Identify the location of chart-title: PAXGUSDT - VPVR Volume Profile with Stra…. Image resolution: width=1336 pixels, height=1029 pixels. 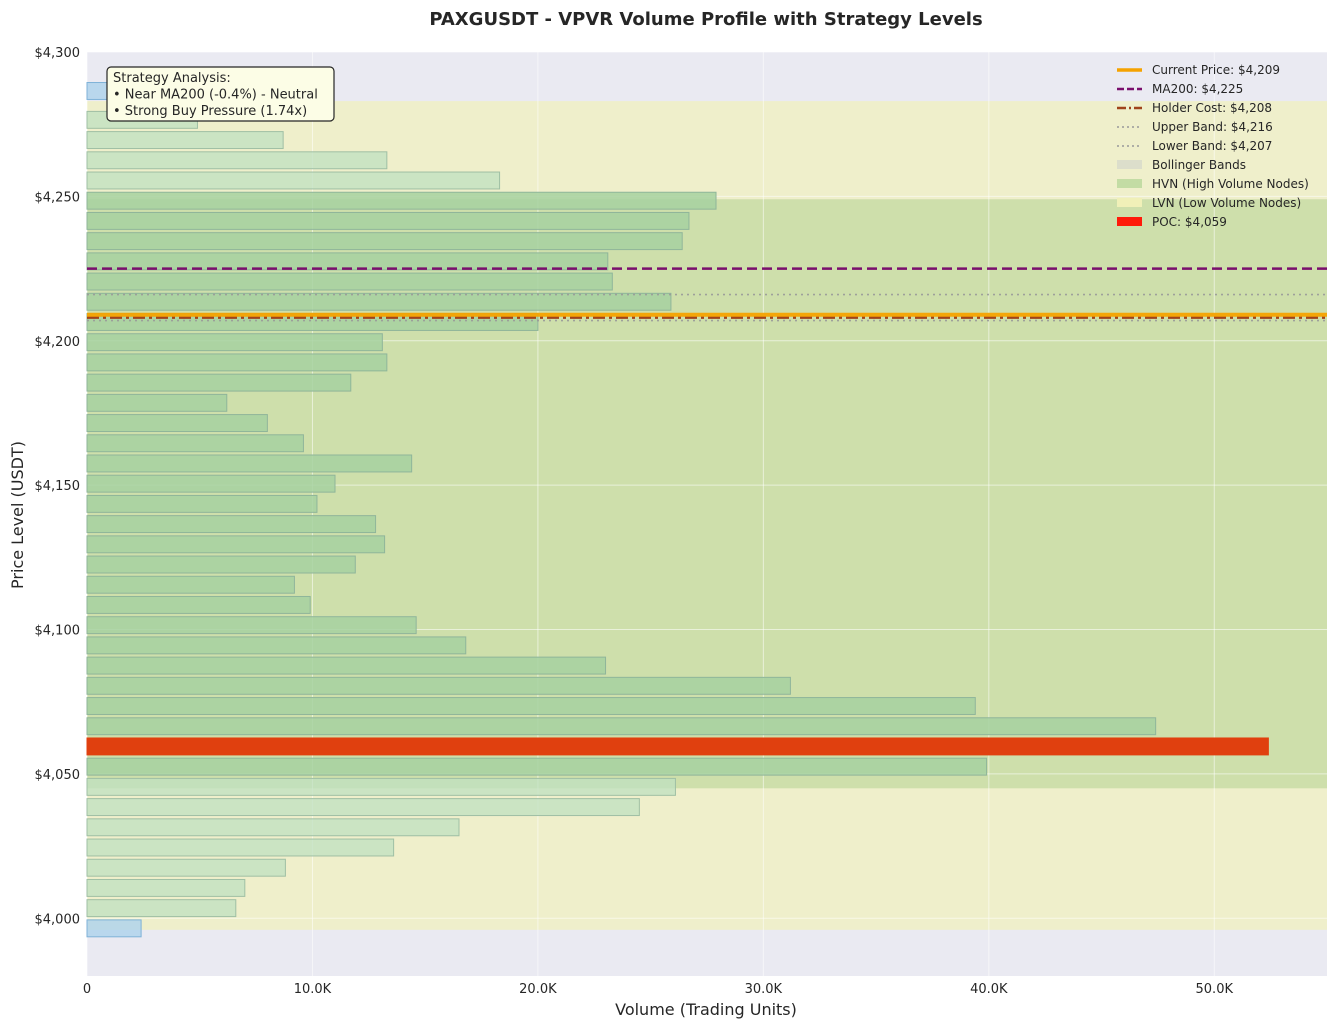
(705, 19).